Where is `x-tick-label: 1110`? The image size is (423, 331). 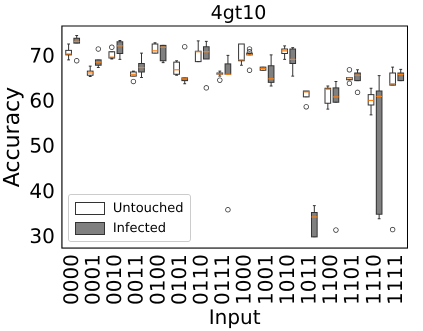 x-tick-label: 1110 is located at coordinates (373, 280).